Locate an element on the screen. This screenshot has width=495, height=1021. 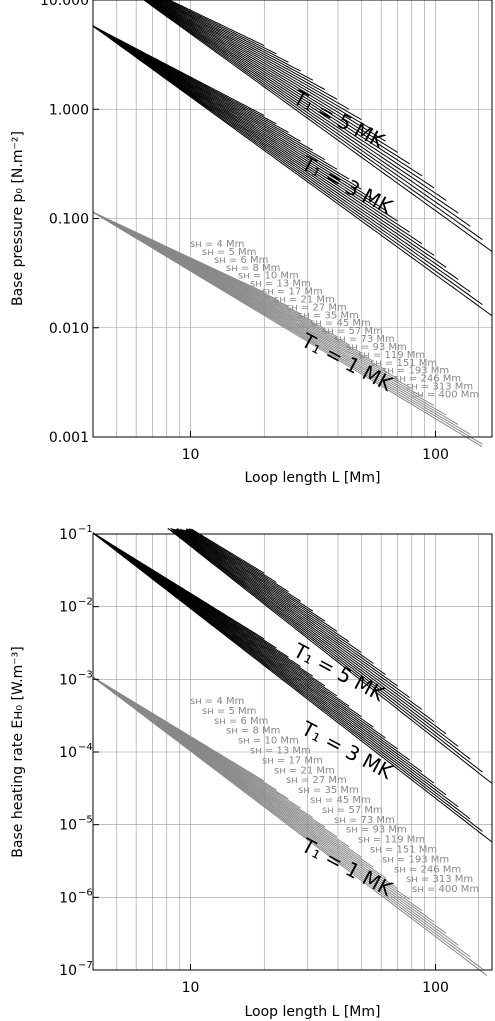
y-tick-label: 10.000 is located at coordinates (64, 4).